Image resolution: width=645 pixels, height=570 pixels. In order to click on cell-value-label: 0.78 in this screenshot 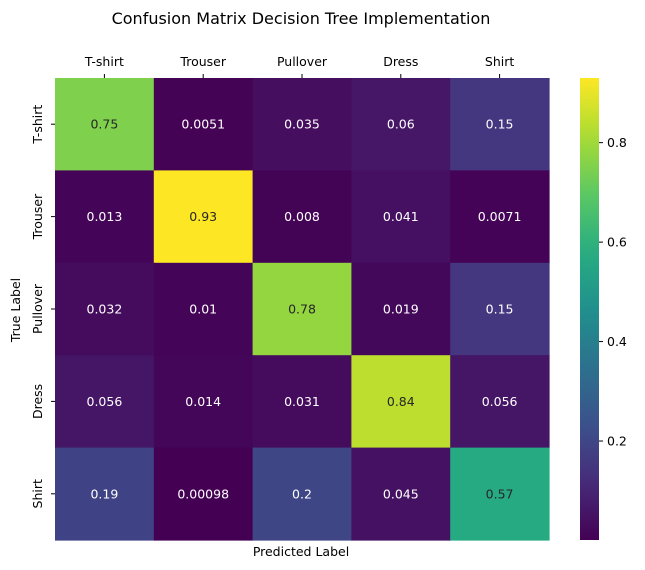, I will do `click(302, 309)`.